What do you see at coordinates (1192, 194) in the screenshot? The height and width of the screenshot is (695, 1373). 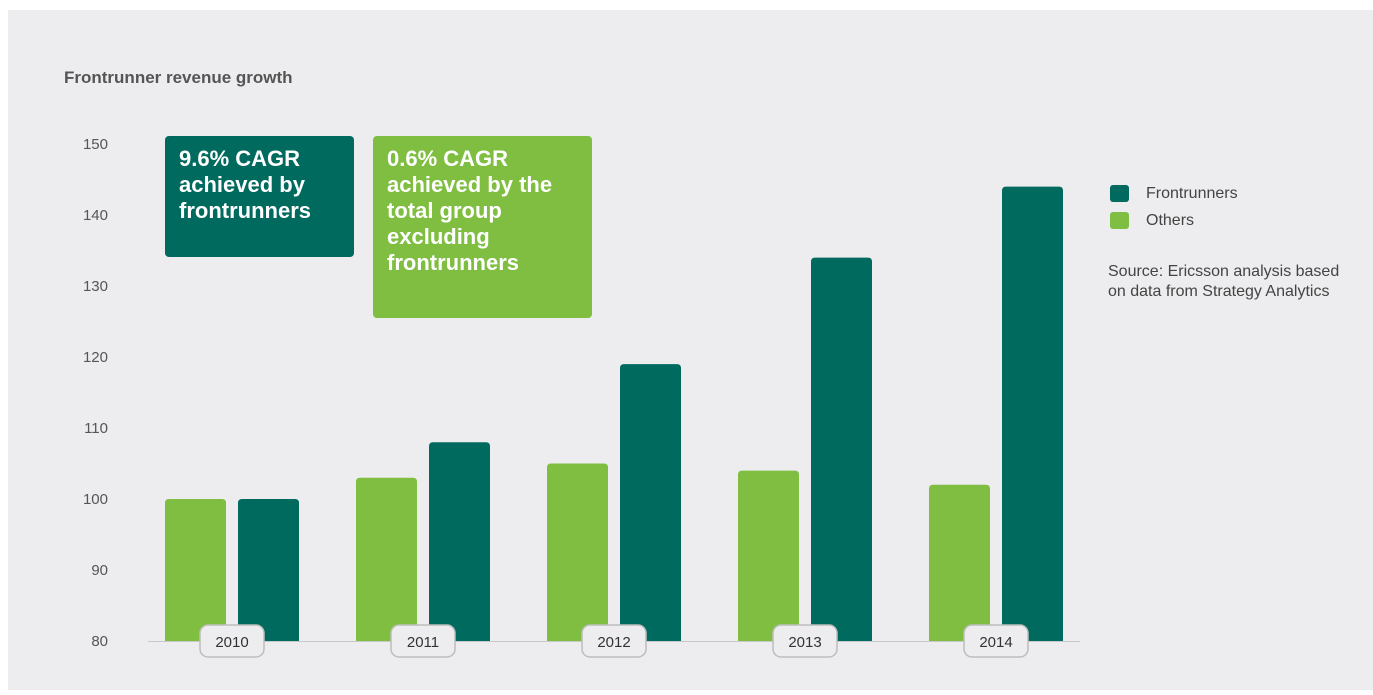 I see `legend-label-frontrunners: Frontrunners` at bounding box center [1192, 194].